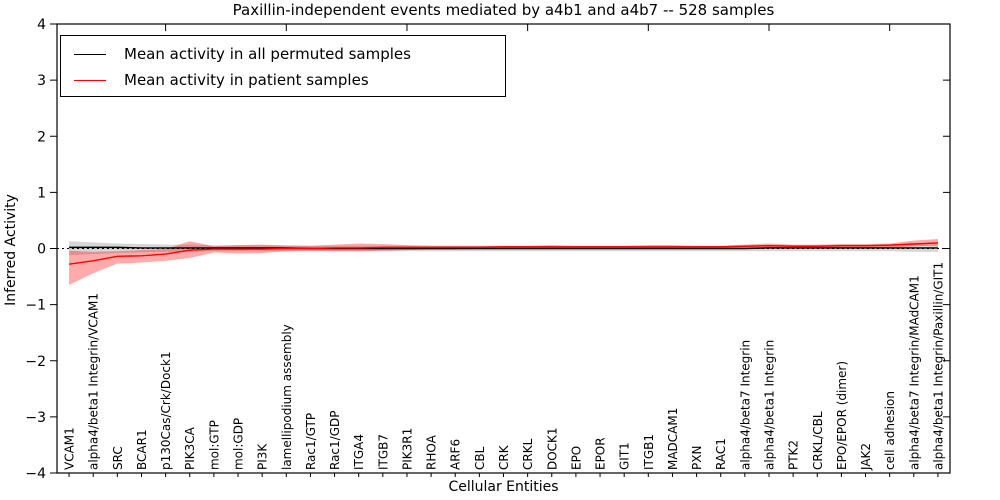 This screenshot has width=1000, height=500. Describe the element at coordinates (576, 458) in the screenshot. I see `x-category-label: EPO` at that location.